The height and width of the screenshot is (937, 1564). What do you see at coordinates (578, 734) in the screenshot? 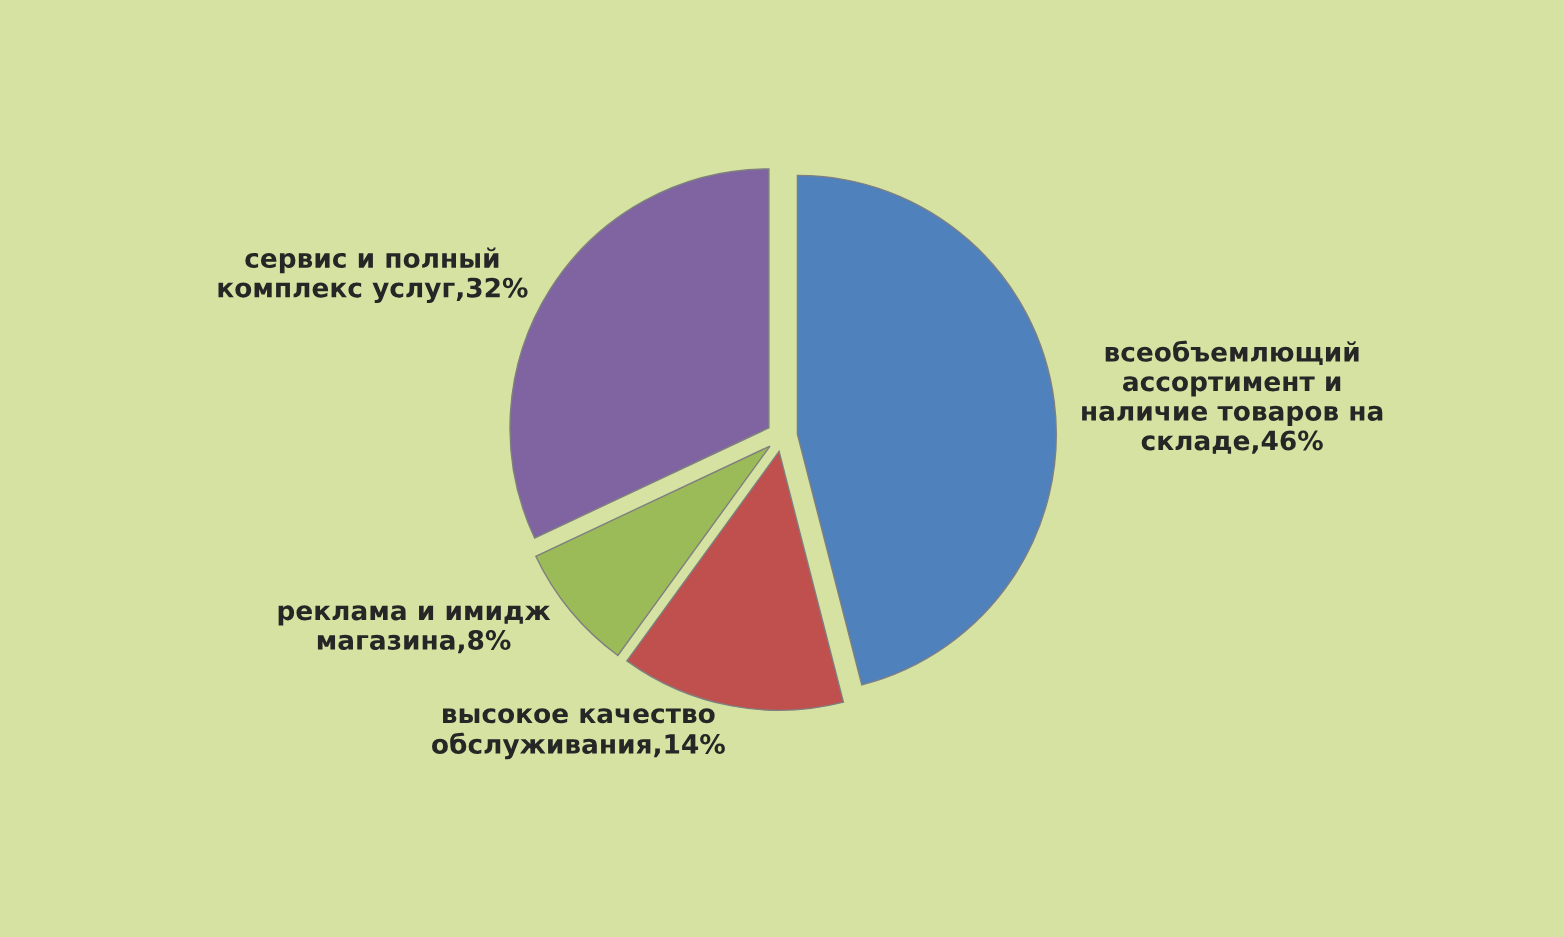
I see `slice-label: высокое качество обслуживания,14%` at bounding box center [578, 734].